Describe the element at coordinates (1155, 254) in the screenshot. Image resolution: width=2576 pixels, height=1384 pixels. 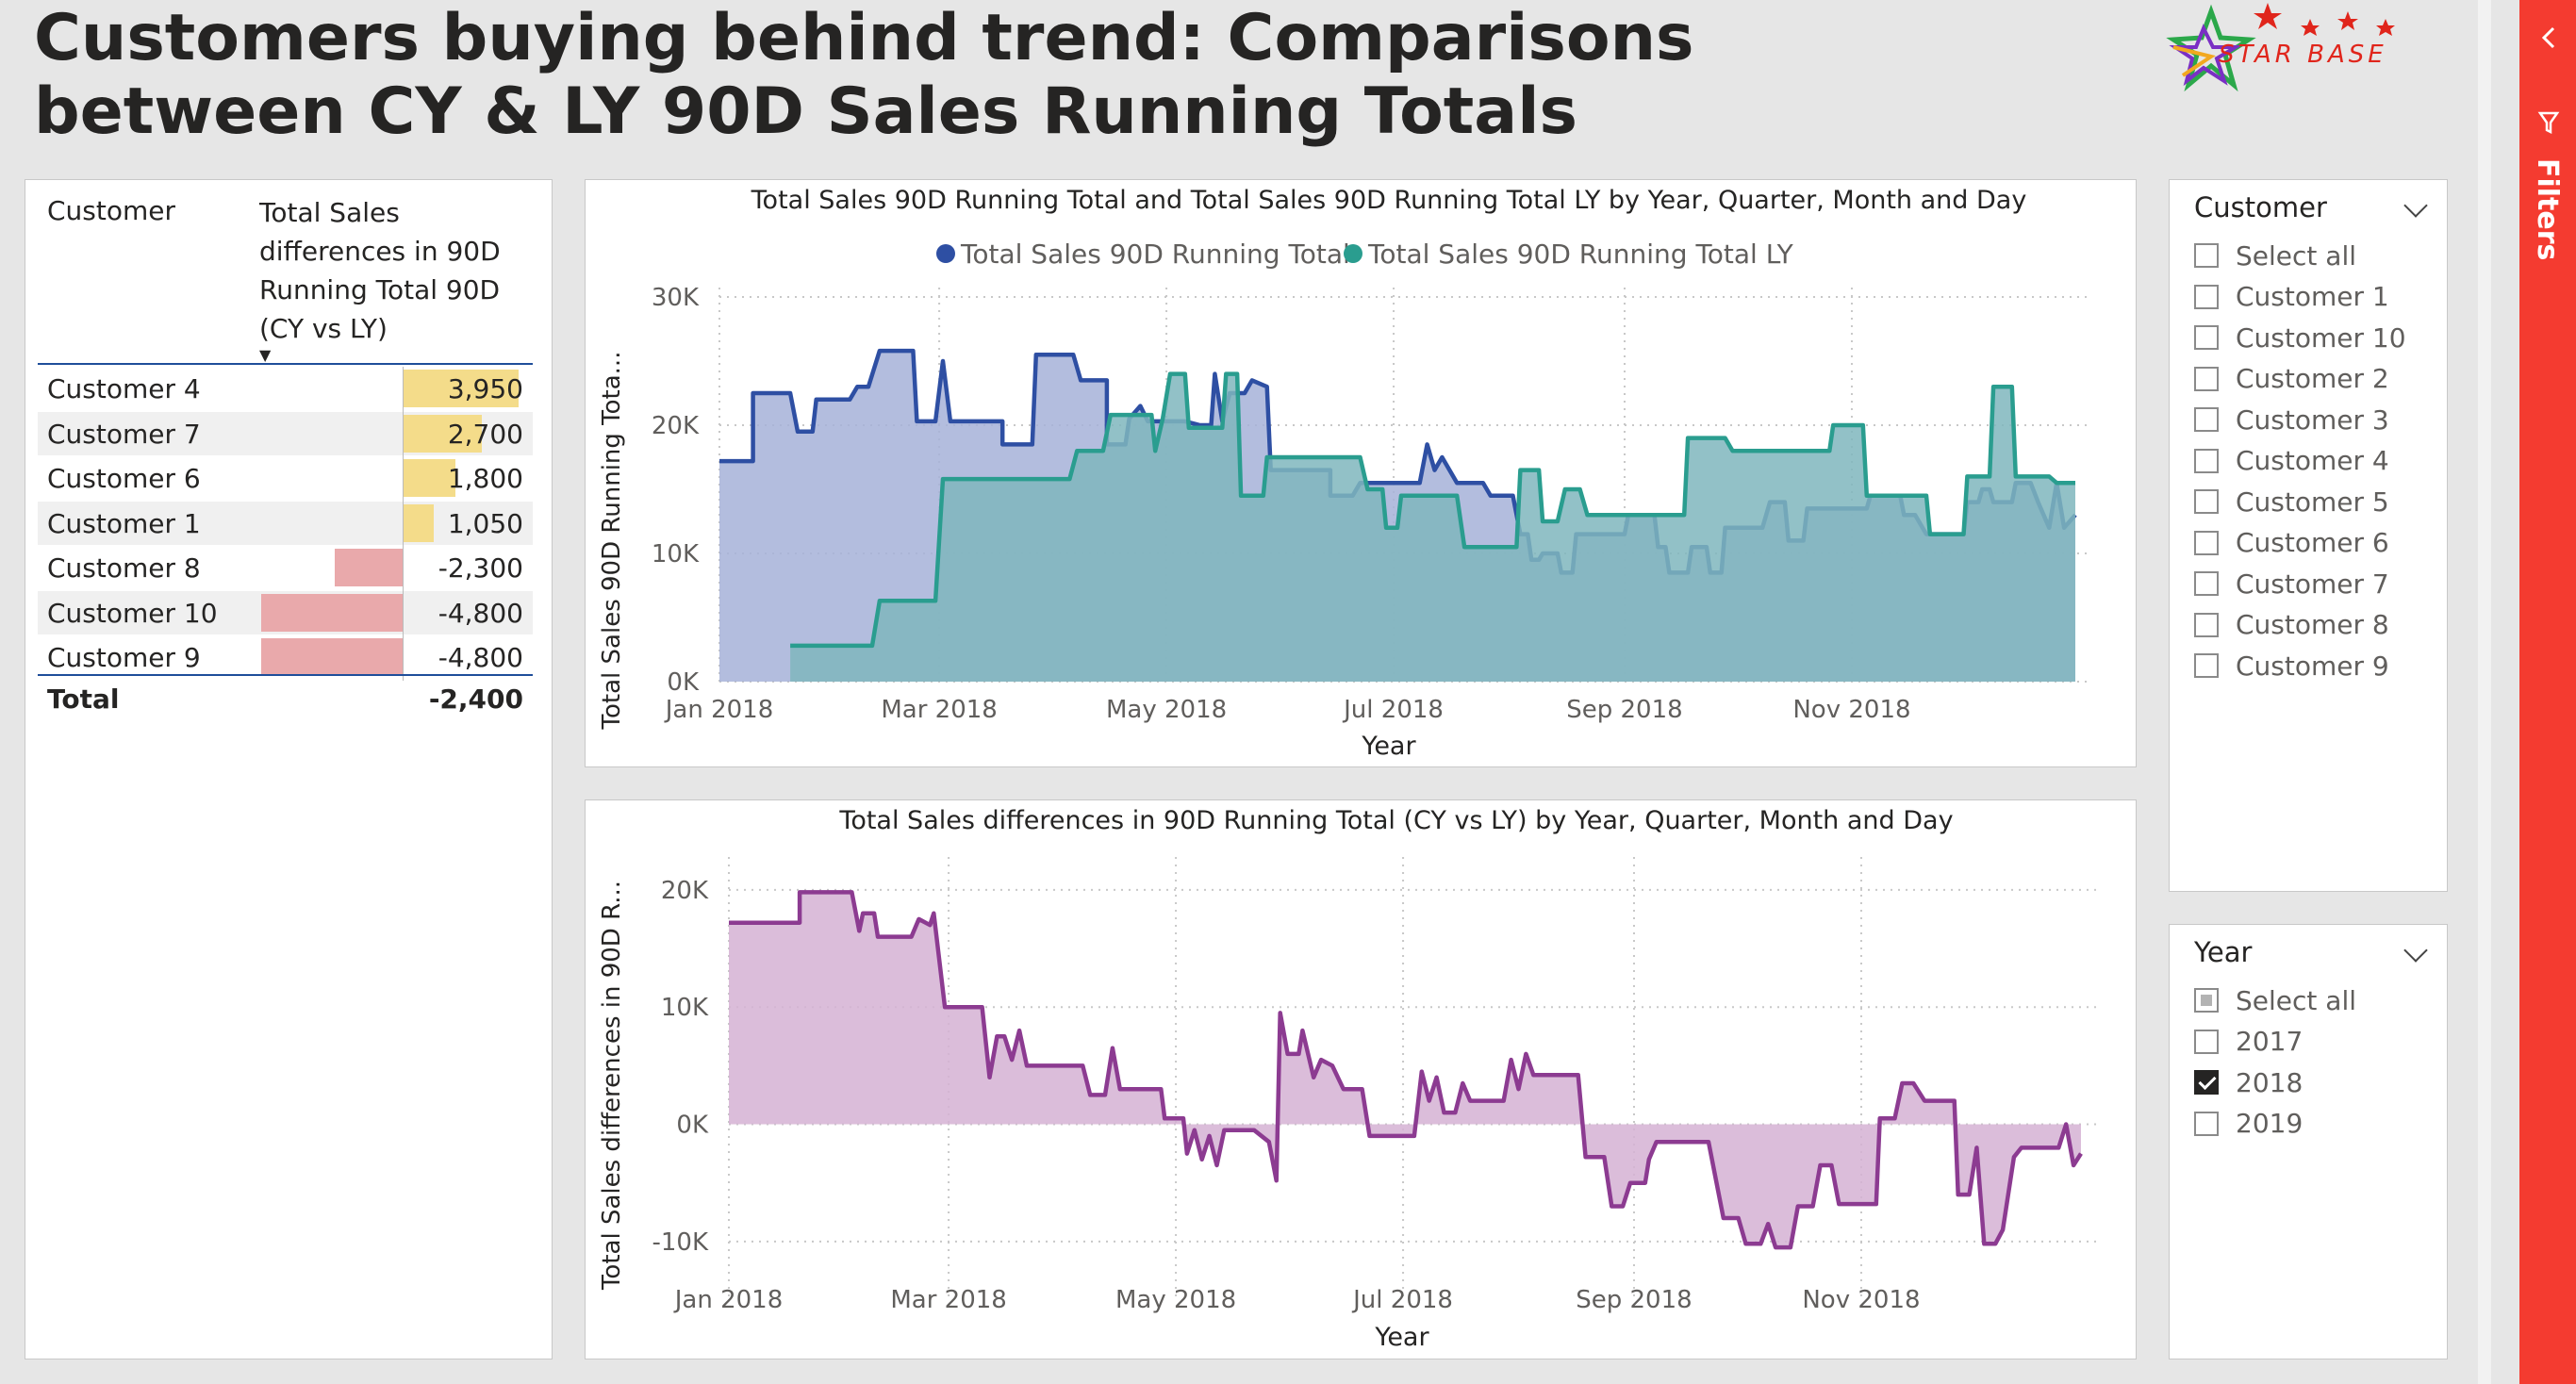
I see `legend-label: Total Sales 90D Running Total` at that location.